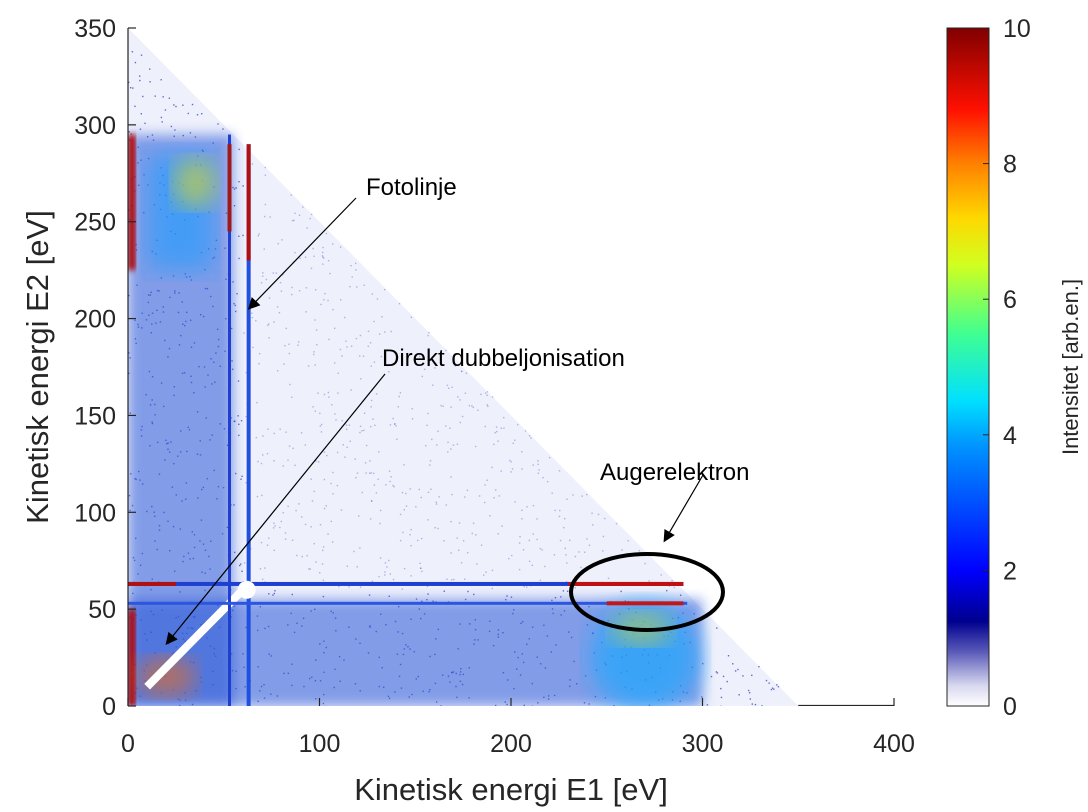  I want to click on diagonal-gap, so click(195, 638).